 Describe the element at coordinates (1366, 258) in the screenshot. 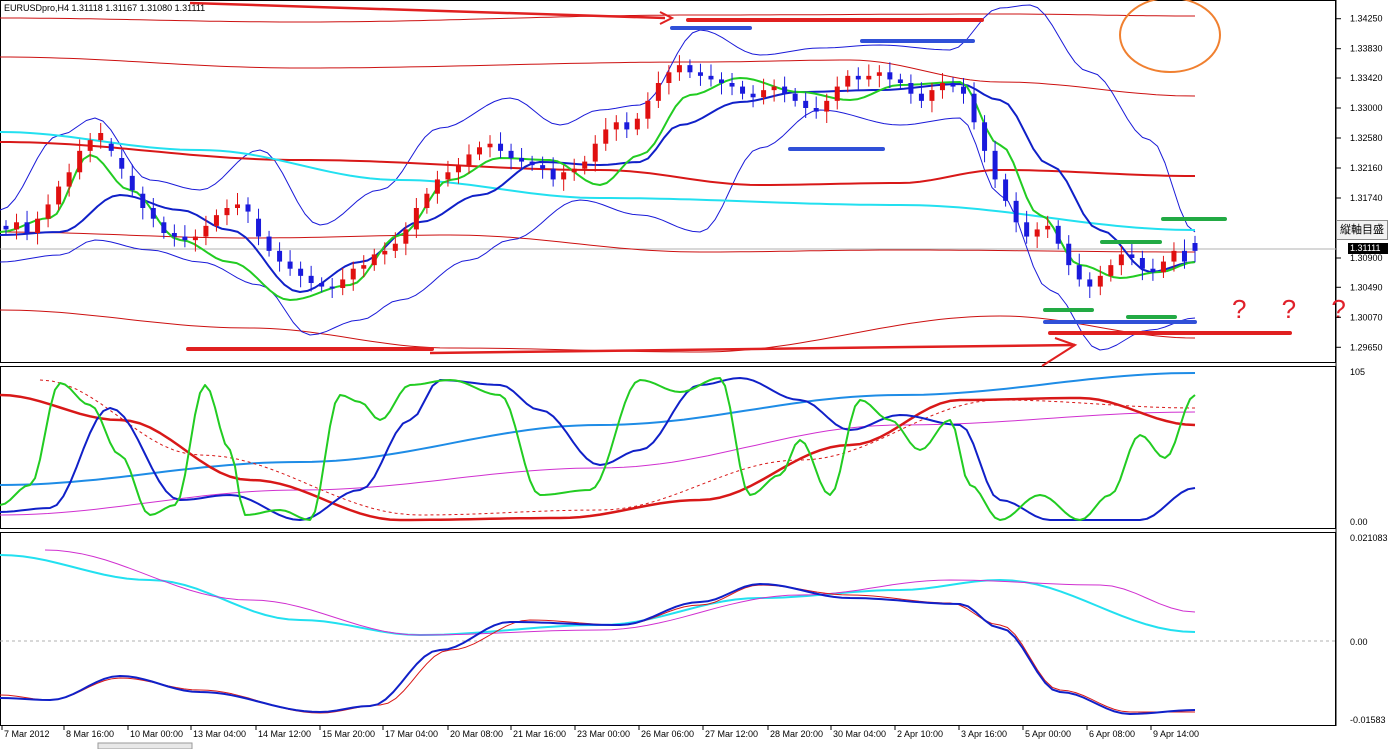

I see `price-tick-label: 1.30900` at that location.